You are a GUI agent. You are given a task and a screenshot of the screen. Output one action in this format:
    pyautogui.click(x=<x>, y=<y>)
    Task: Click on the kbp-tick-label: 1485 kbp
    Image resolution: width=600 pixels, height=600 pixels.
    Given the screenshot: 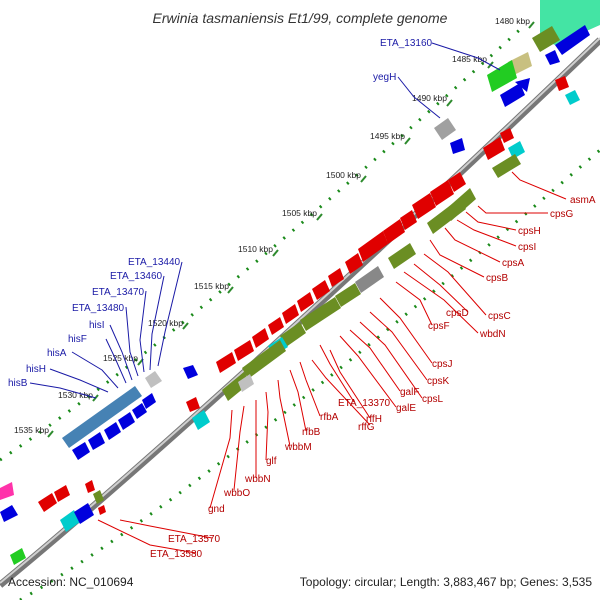 What is the action you would take?
    pyautogui.click(x=469, y=59)
    